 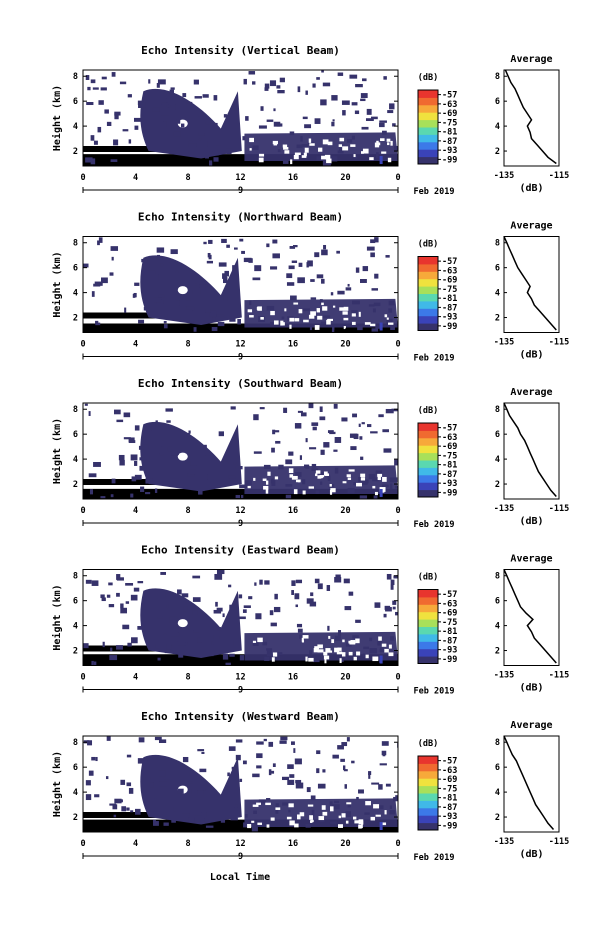 What do you see at coordinates (434, 858) in the screenshot?
I see `month-label: Feb 2019` at bounding box center [434, 858].